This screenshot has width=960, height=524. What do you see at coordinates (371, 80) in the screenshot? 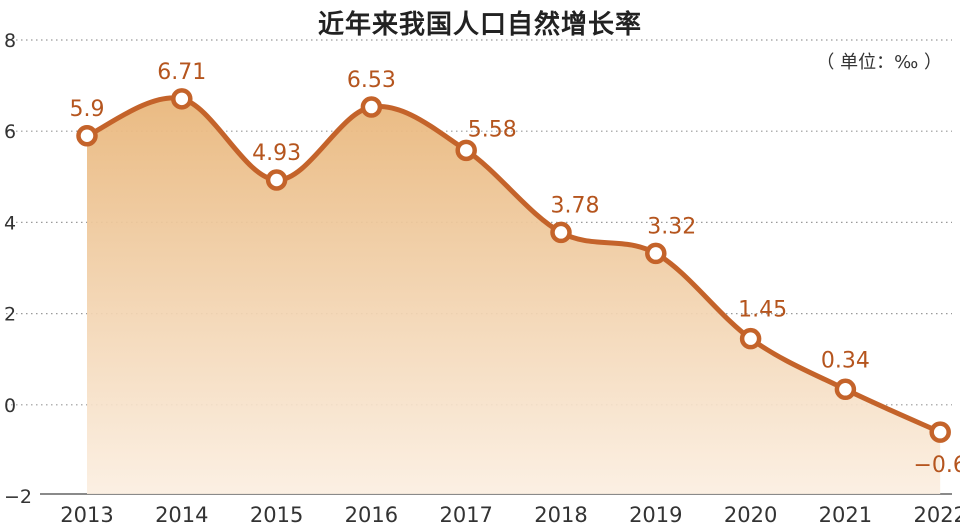
I see `data-label: 6.53` at bounding box center [371, 80].